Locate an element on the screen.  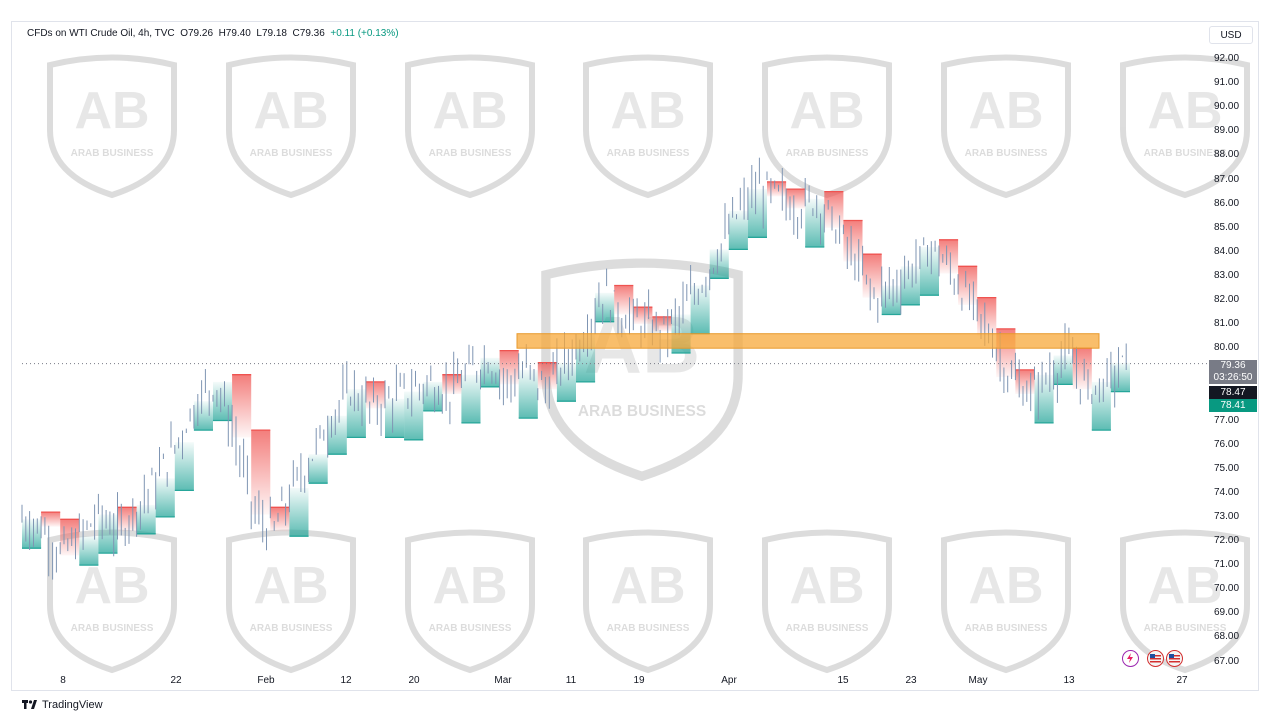
y-tick-label: 88.00 is located at coordinates (1227, 155).